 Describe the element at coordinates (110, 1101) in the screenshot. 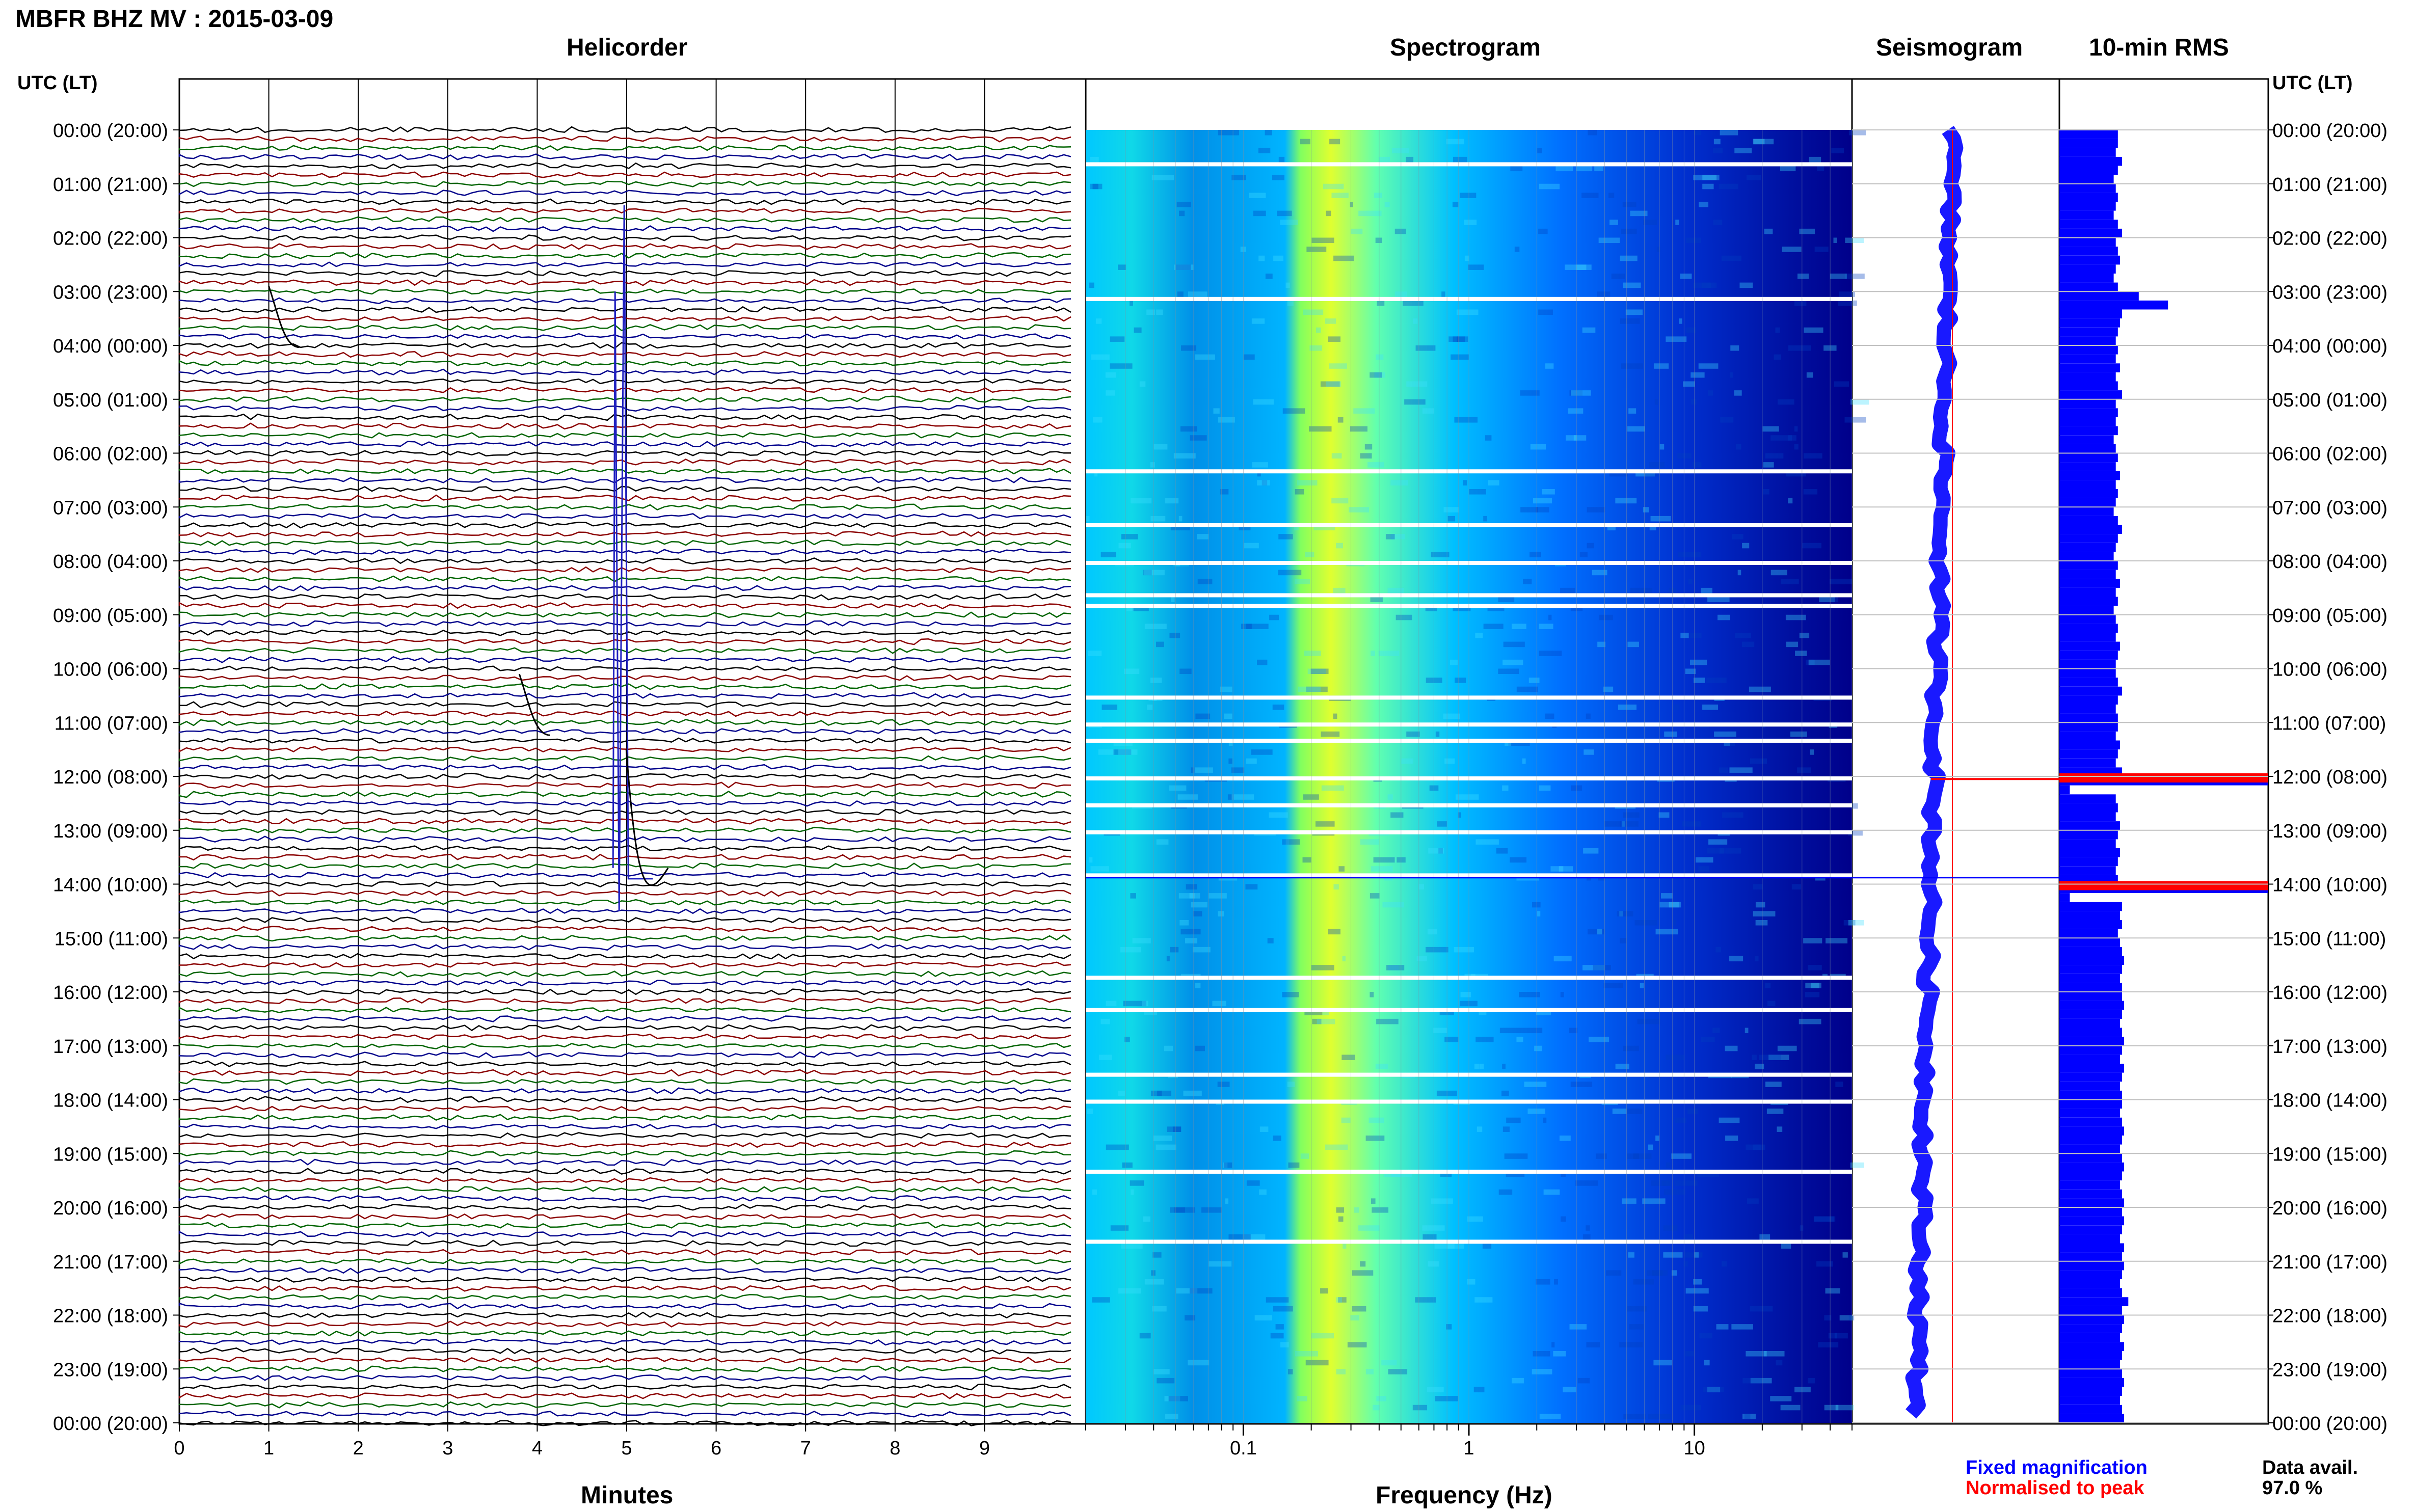

I see `y-tick-label-left: 18:00 (14:00)` at that location.